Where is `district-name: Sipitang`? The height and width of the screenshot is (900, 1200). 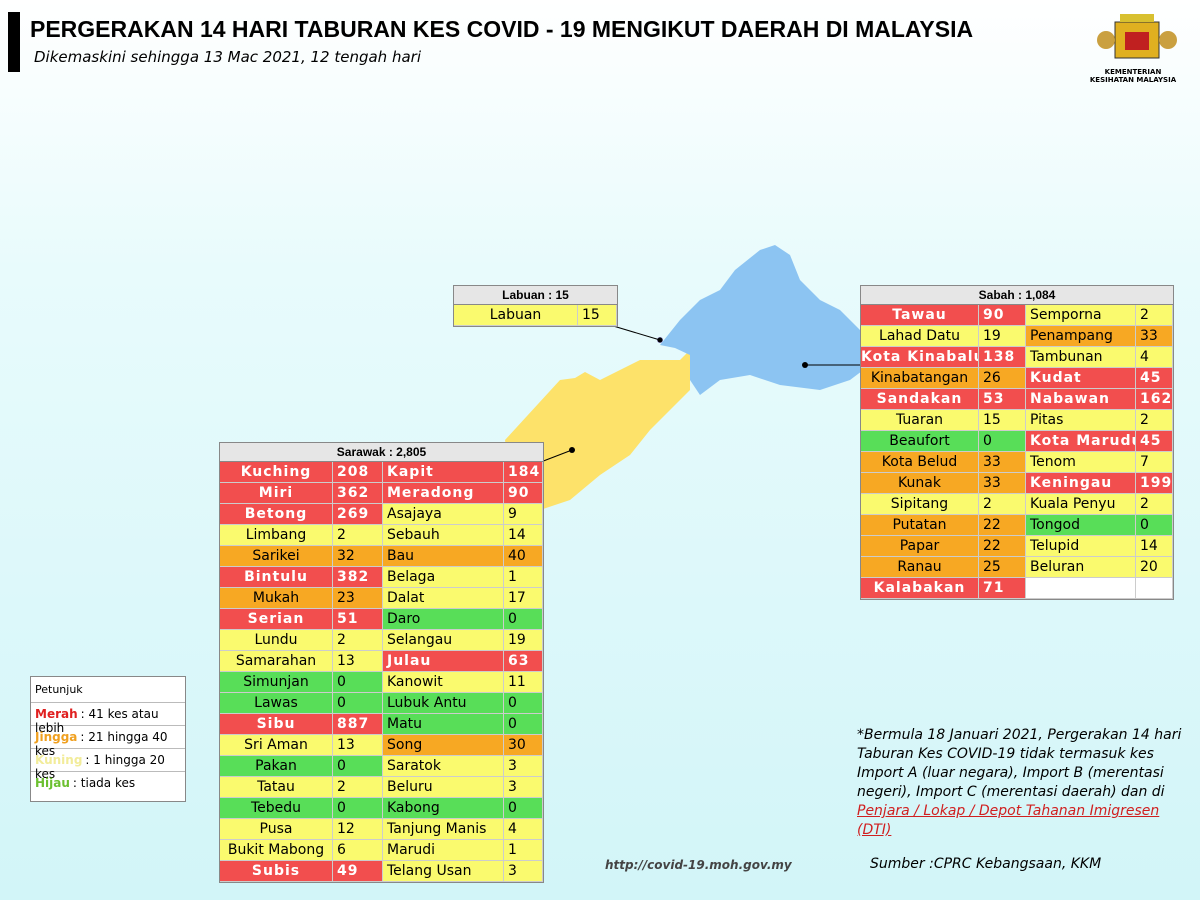 district-name: Sipitang is located at coordinates (920, 504).